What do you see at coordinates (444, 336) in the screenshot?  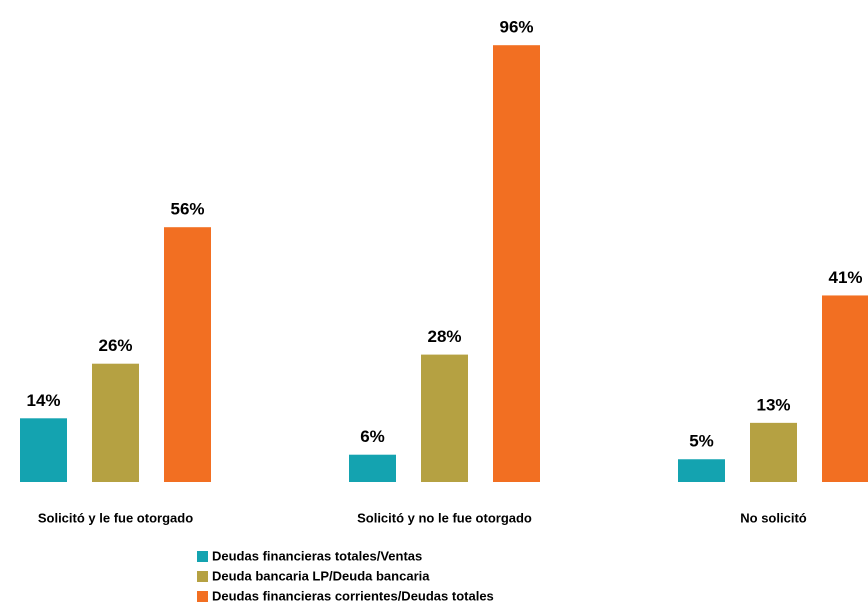 I see `value-label: 28%` at bounding box center [444, 336].